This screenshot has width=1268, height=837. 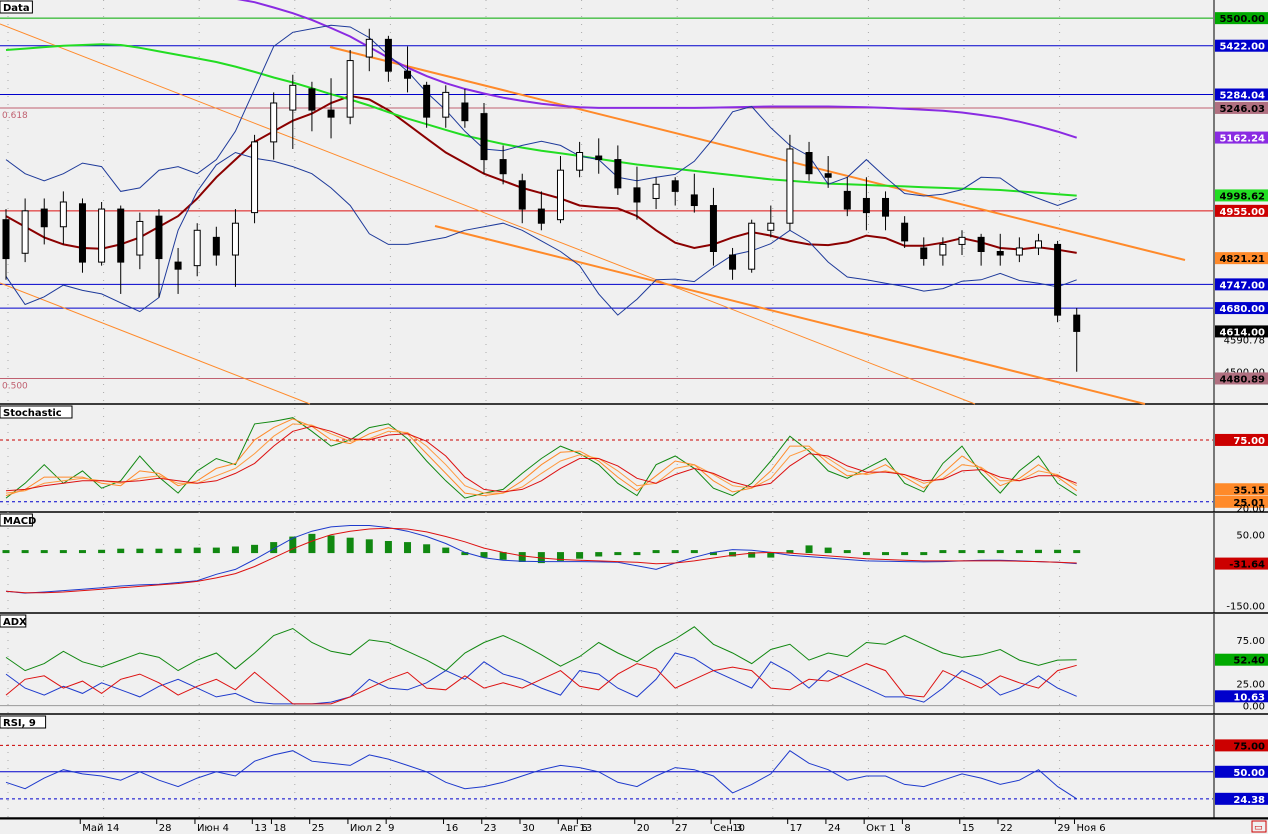 I want to click on stoch-level-tag: 25.01, so click(x=1241, y=502).